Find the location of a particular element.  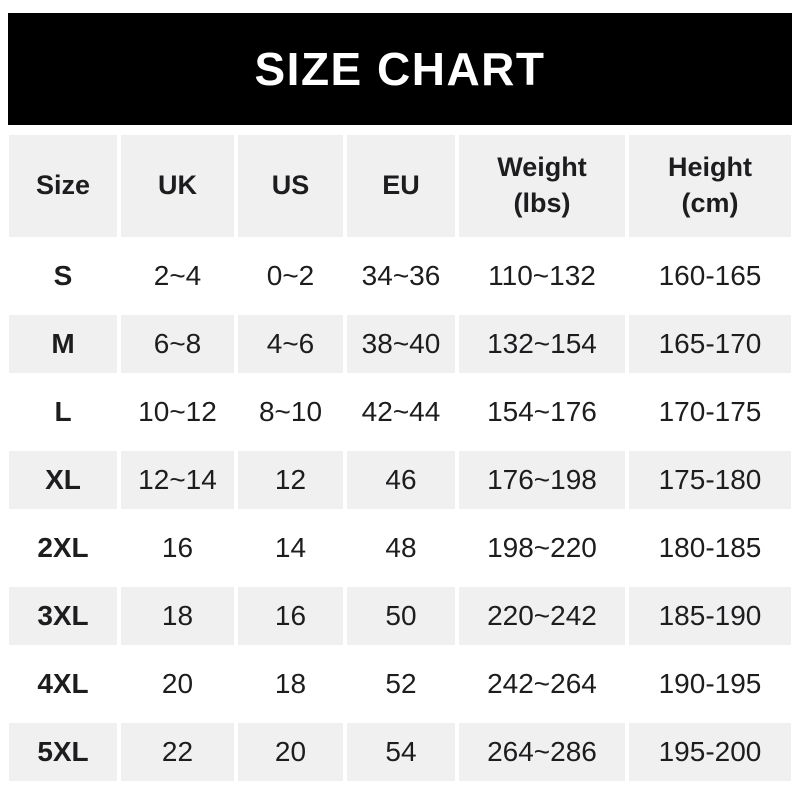

cell-eu: 46 is located at coordinates (401, 480).